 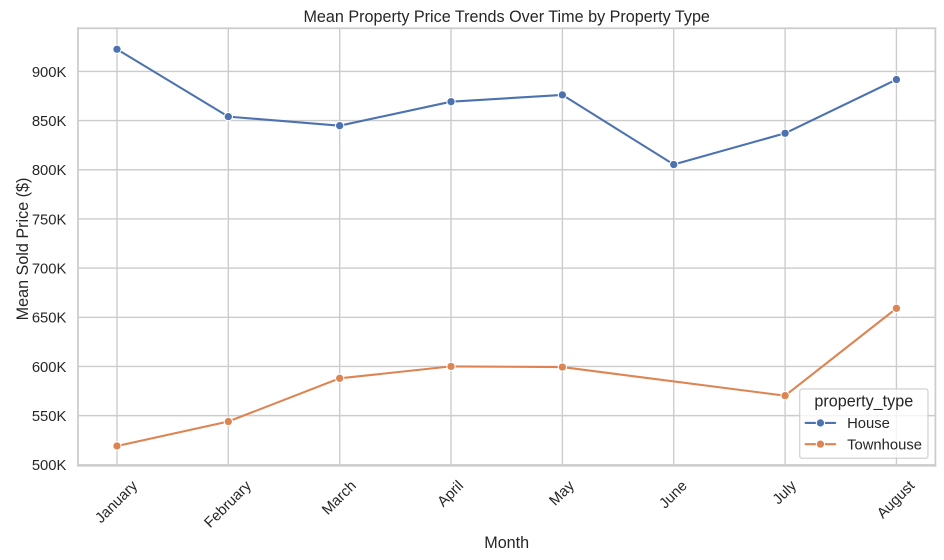 I want to click on svg-text: 650K, so click(x=49, y=319).